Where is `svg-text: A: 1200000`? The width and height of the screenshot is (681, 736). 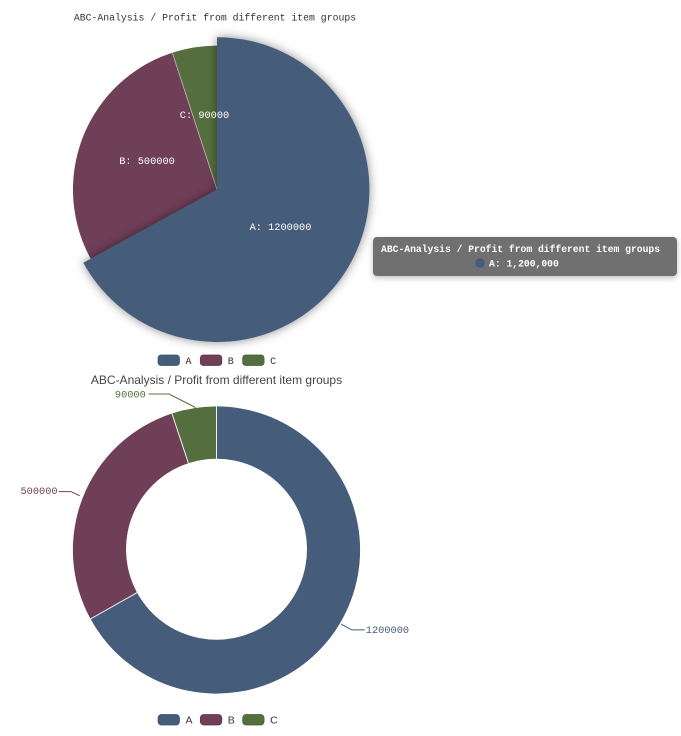 svg-text: A: 1200000 is located at coordinates (281, 228).